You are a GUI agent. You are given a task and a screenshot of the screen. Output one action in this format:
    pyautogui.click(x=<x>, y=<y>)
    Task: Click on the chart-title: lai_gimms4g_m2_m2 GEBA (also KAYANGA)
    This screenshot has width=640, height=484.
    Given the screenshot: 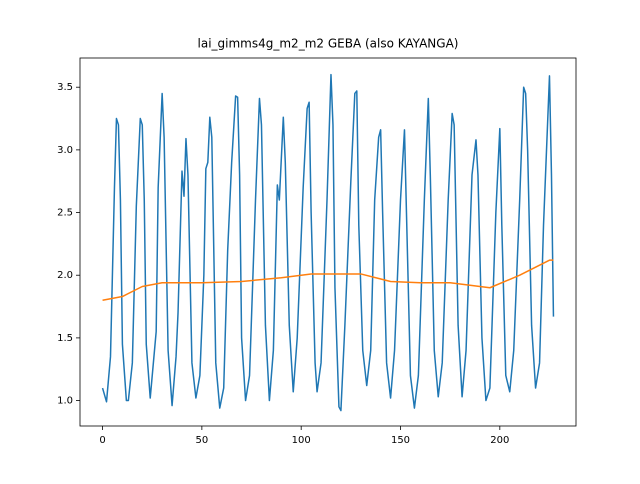 What is the action you would take?
    pyautogui.click(x=328, y=44)
    